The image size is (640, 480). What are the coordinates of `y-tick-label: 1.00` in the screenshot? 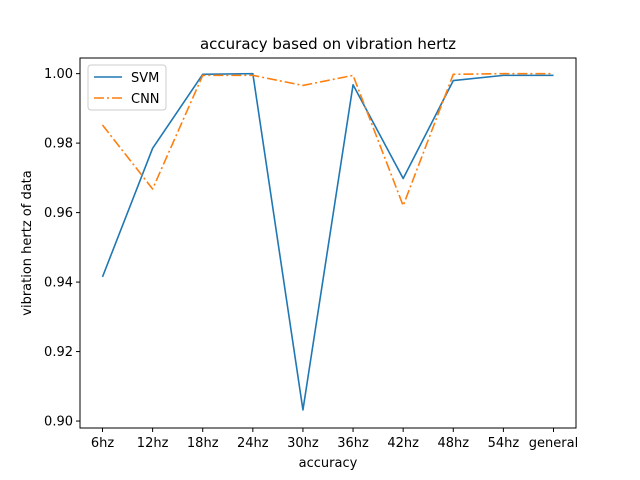 It's located at (58, 74).